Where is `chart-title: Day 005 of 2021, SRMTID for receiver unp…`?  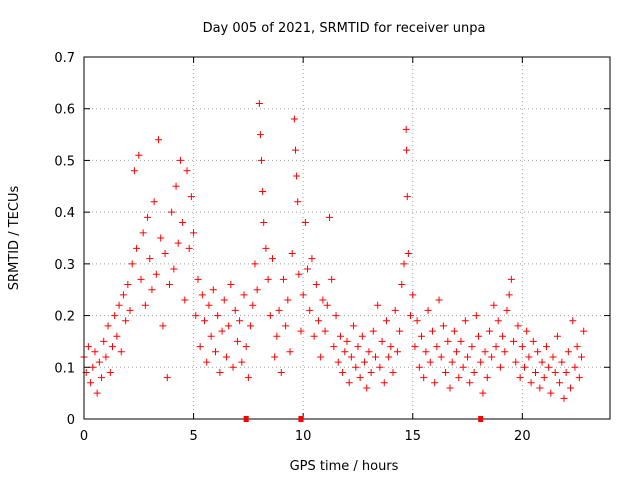
chart-title: Day 005 of 2021, SRMTID for receiver unp… is located at coordinates (344, 28).